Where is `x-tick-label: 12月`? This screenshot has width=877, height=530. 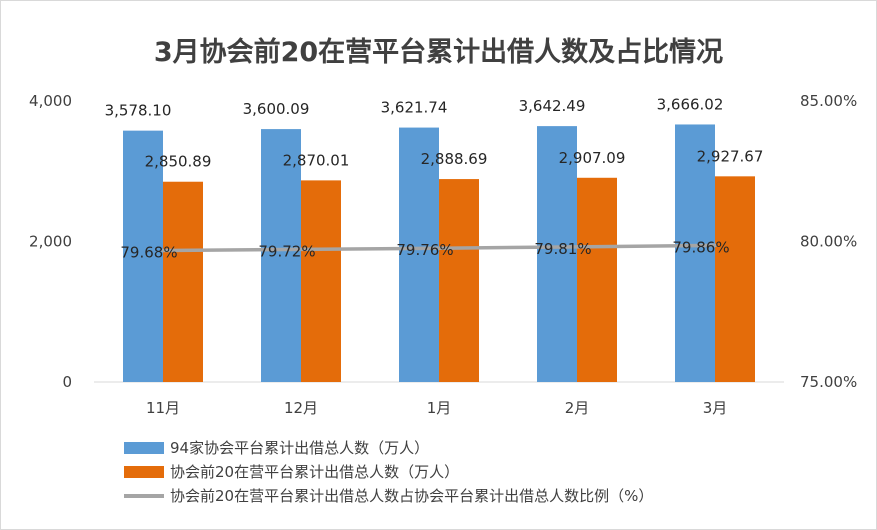 x-tick-label: 12月 is located at coordinates (301, 408).